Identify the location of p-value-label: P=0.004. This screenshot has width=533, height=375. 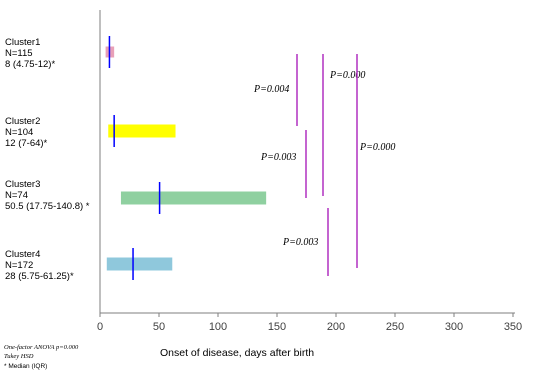
(271, 89).